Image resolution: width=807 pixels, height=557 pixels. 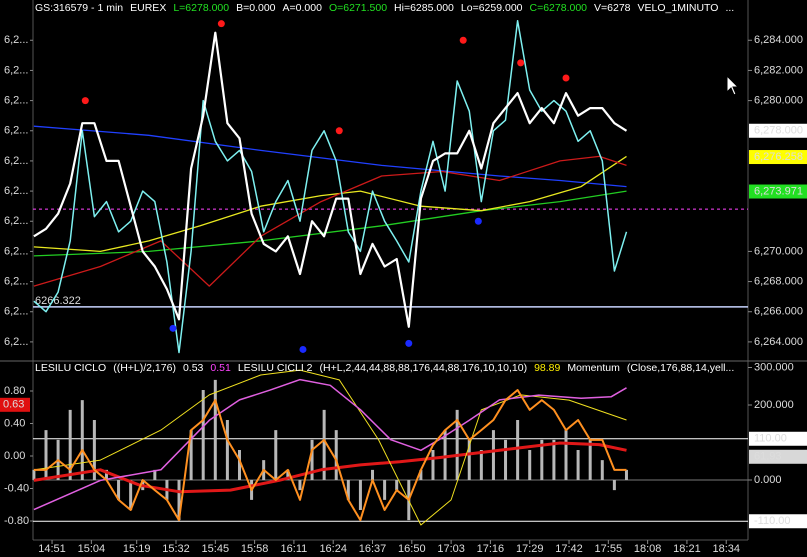 I want to click on header-item: L=6278.000, so click(x=201, y=8).